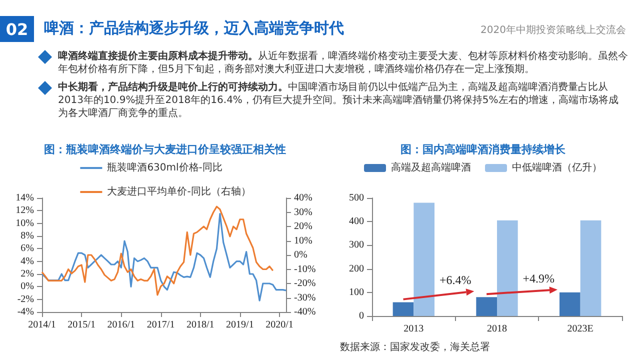 The image size is (640, 360). What do you see at coordinates (301, 255) in the screenshot?
I see `y2-tick-label: 0%` at bounding box center [301, 255].